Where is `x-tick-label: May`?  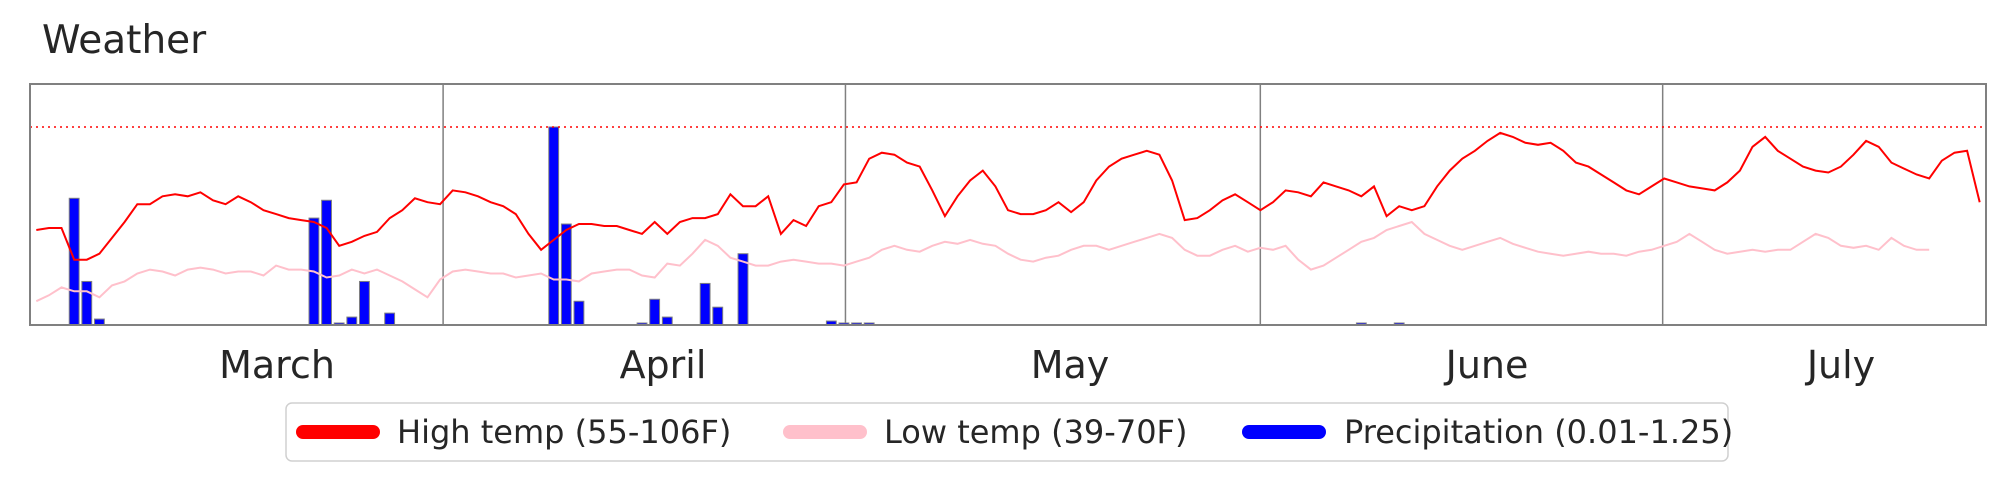 x-tick-label: May is located at coordinates (1070, 365).